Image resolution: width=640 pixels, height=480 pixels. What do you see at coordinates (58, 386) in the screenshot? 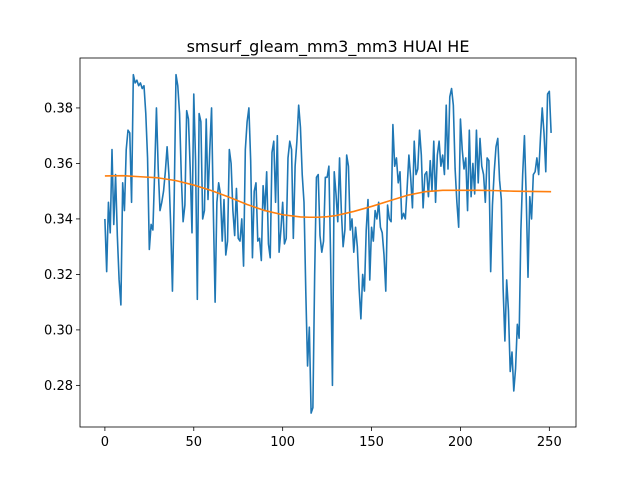
I see `y-tick-label: 0.28` at bounding box center [58, 386].